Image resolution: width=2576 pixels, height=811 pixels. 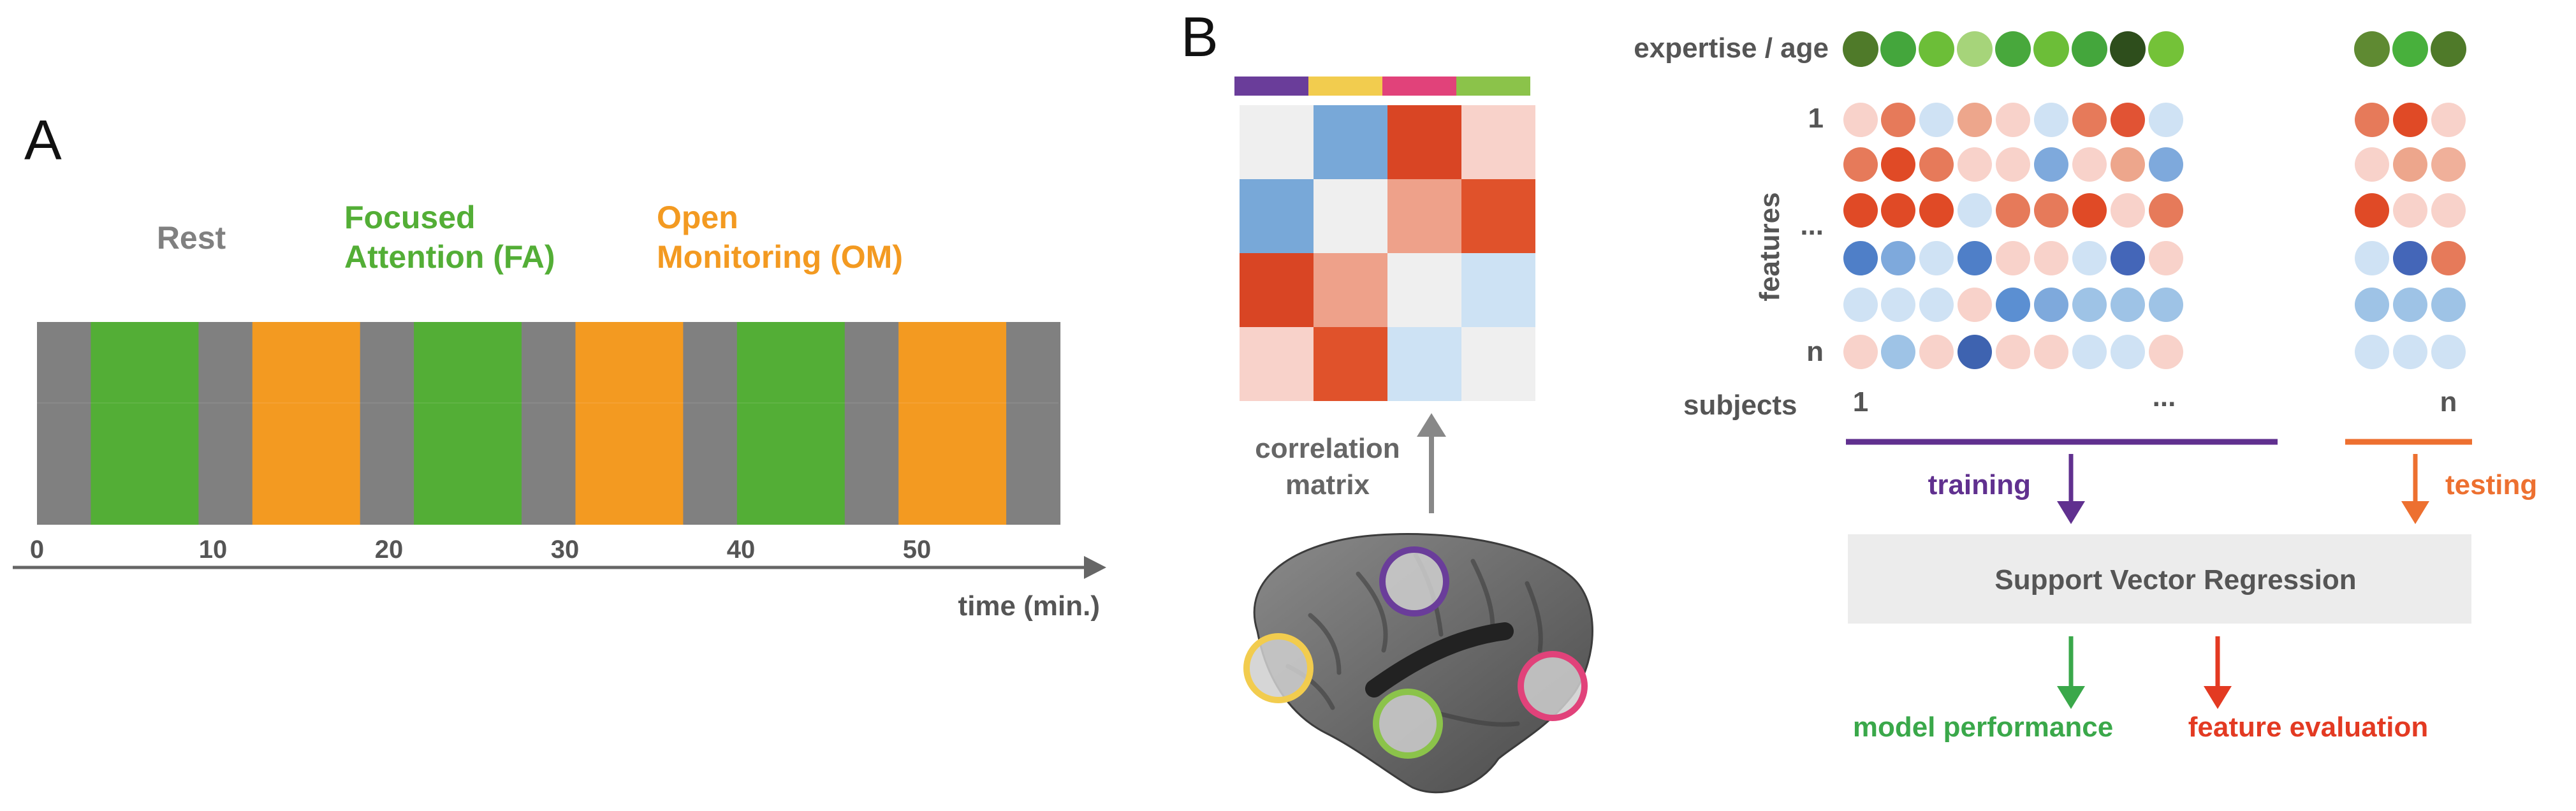 I want to click on feature-dot-test-r4-c2, so click(x=2410, y=258).